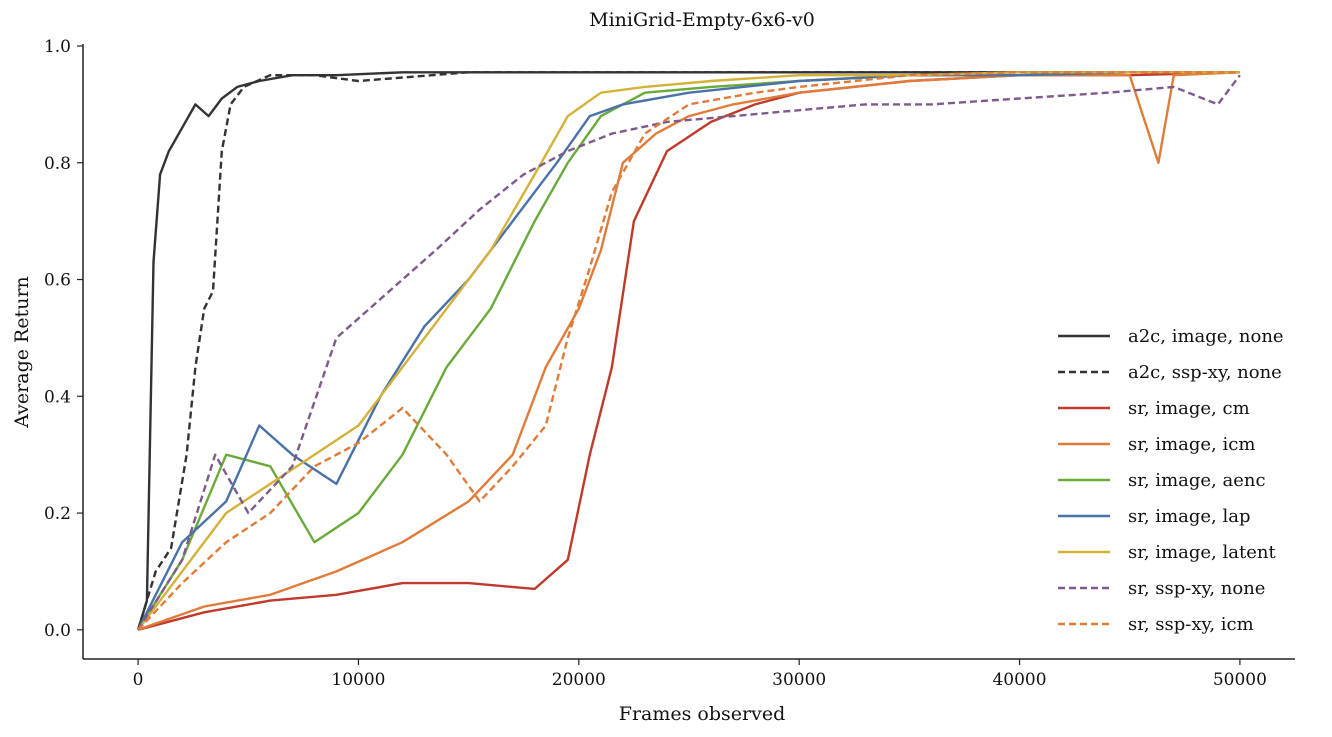 This screenshot has width=1332, height=737. What do you see at coordinates (579, 680) in the screenshot?
I see `x-tick-label: 20000` at bounding box center [579, 680].